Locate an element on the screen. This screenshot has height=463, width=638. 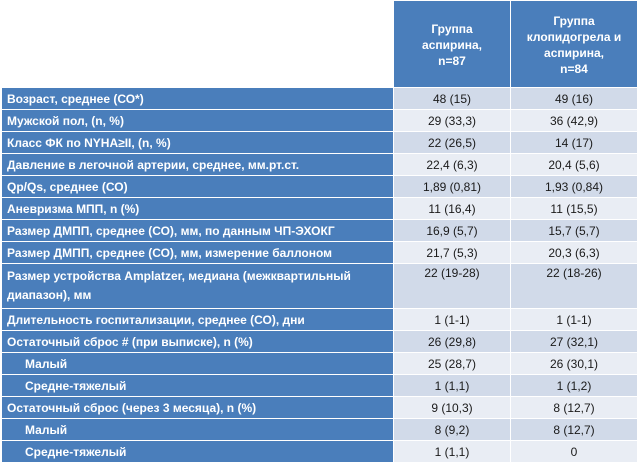
clopidogrel-value: 15,7 (5,7) is located at coordinates (574, 230).